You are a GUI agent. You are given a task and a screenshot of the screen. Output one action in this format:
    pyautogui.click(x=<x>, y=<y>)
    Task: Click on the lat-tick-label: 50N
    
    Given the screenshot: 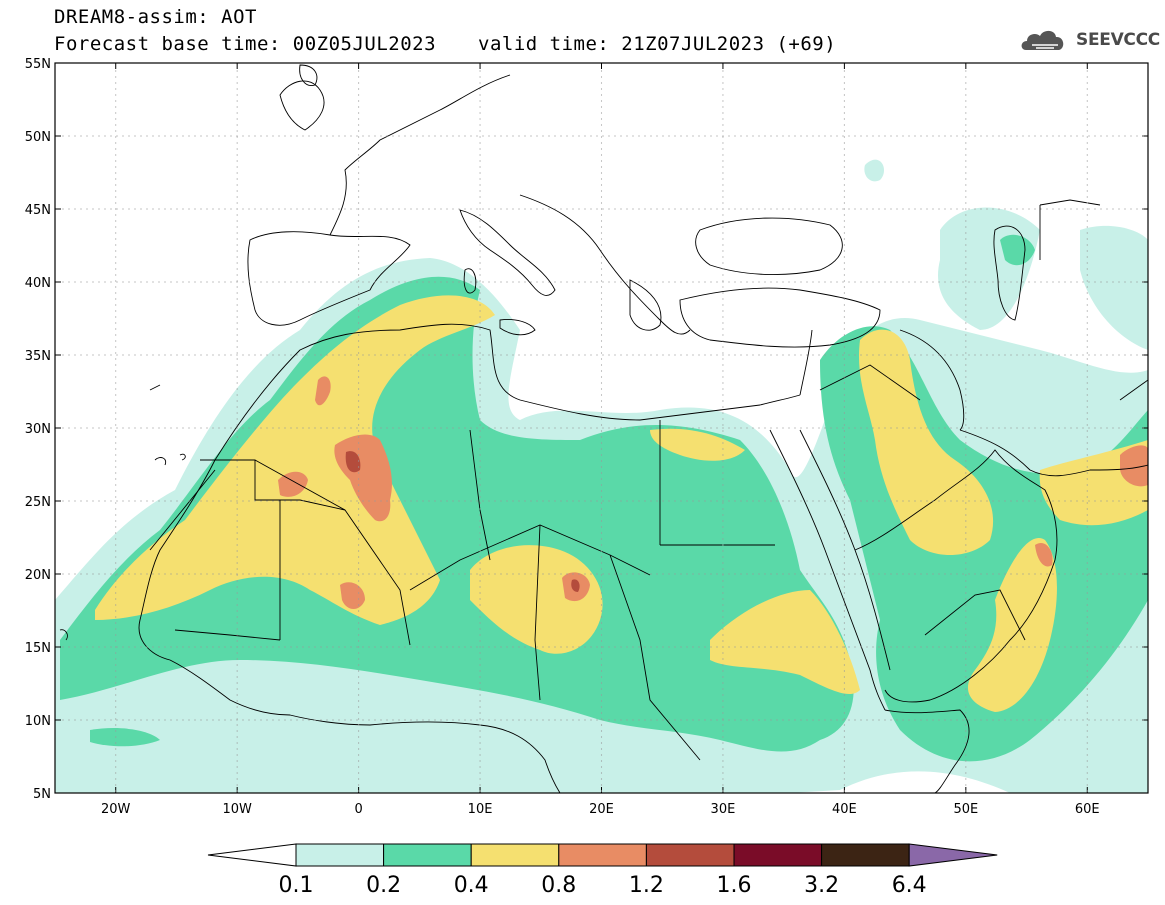 What is the action you would take?
    pyautogui.click(x=38, y=137)
    